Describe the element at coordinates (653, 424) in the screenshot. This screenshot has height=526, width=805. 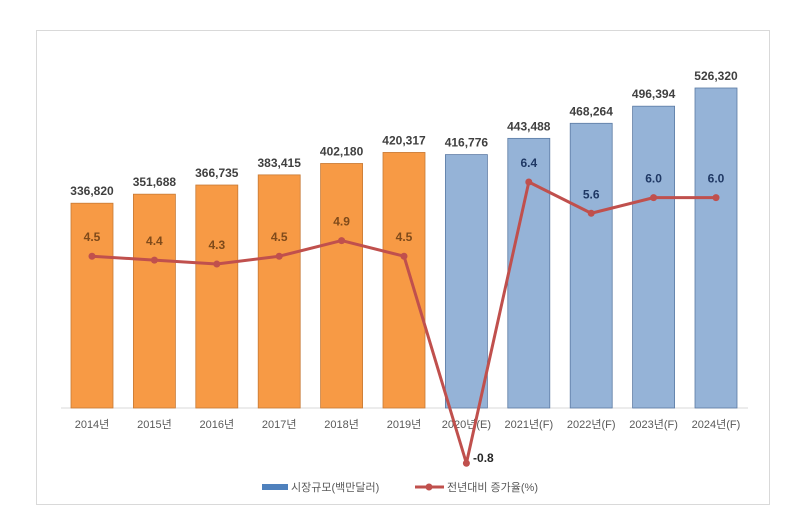
I see `x-tick-label: 2023년(F)` at that location.